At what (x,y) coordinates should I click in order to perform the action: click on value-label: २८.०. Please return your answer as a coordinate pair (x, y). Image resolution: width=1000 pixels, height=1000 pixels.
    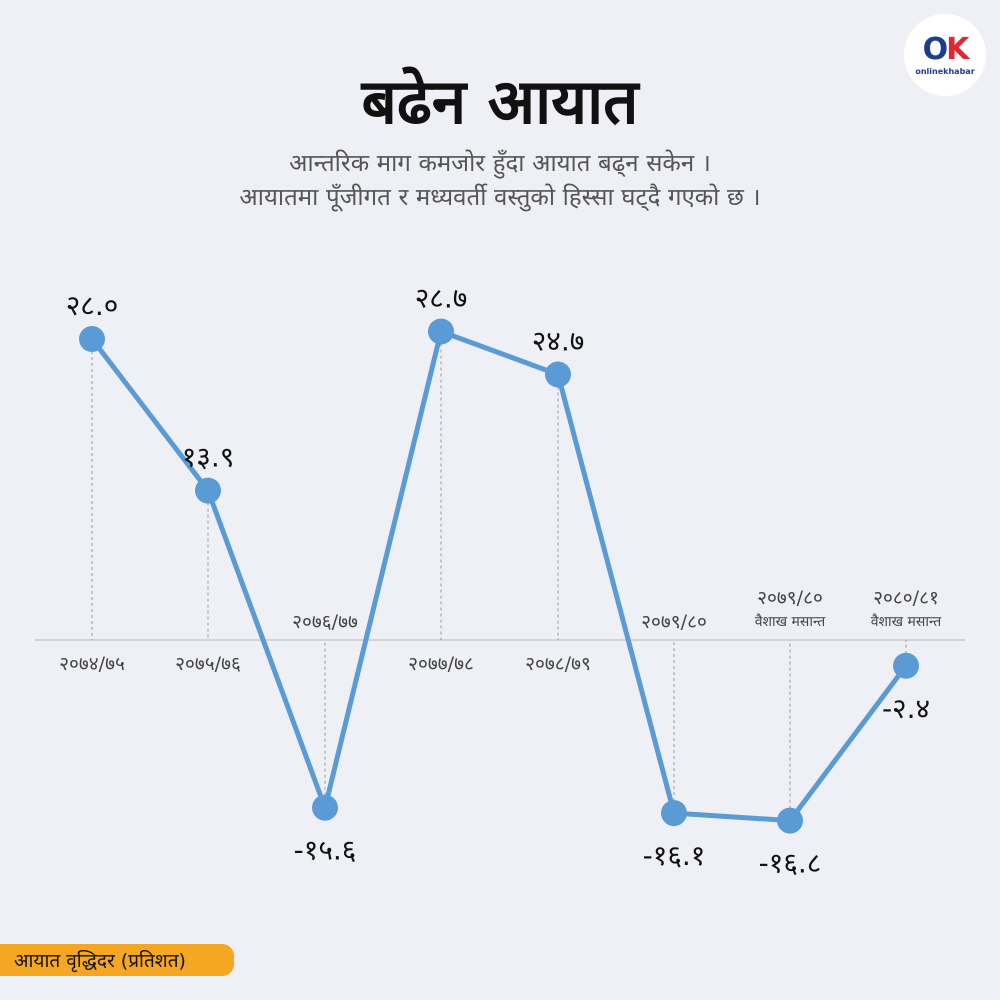
    Looking at the image, I should click on (92, 305).